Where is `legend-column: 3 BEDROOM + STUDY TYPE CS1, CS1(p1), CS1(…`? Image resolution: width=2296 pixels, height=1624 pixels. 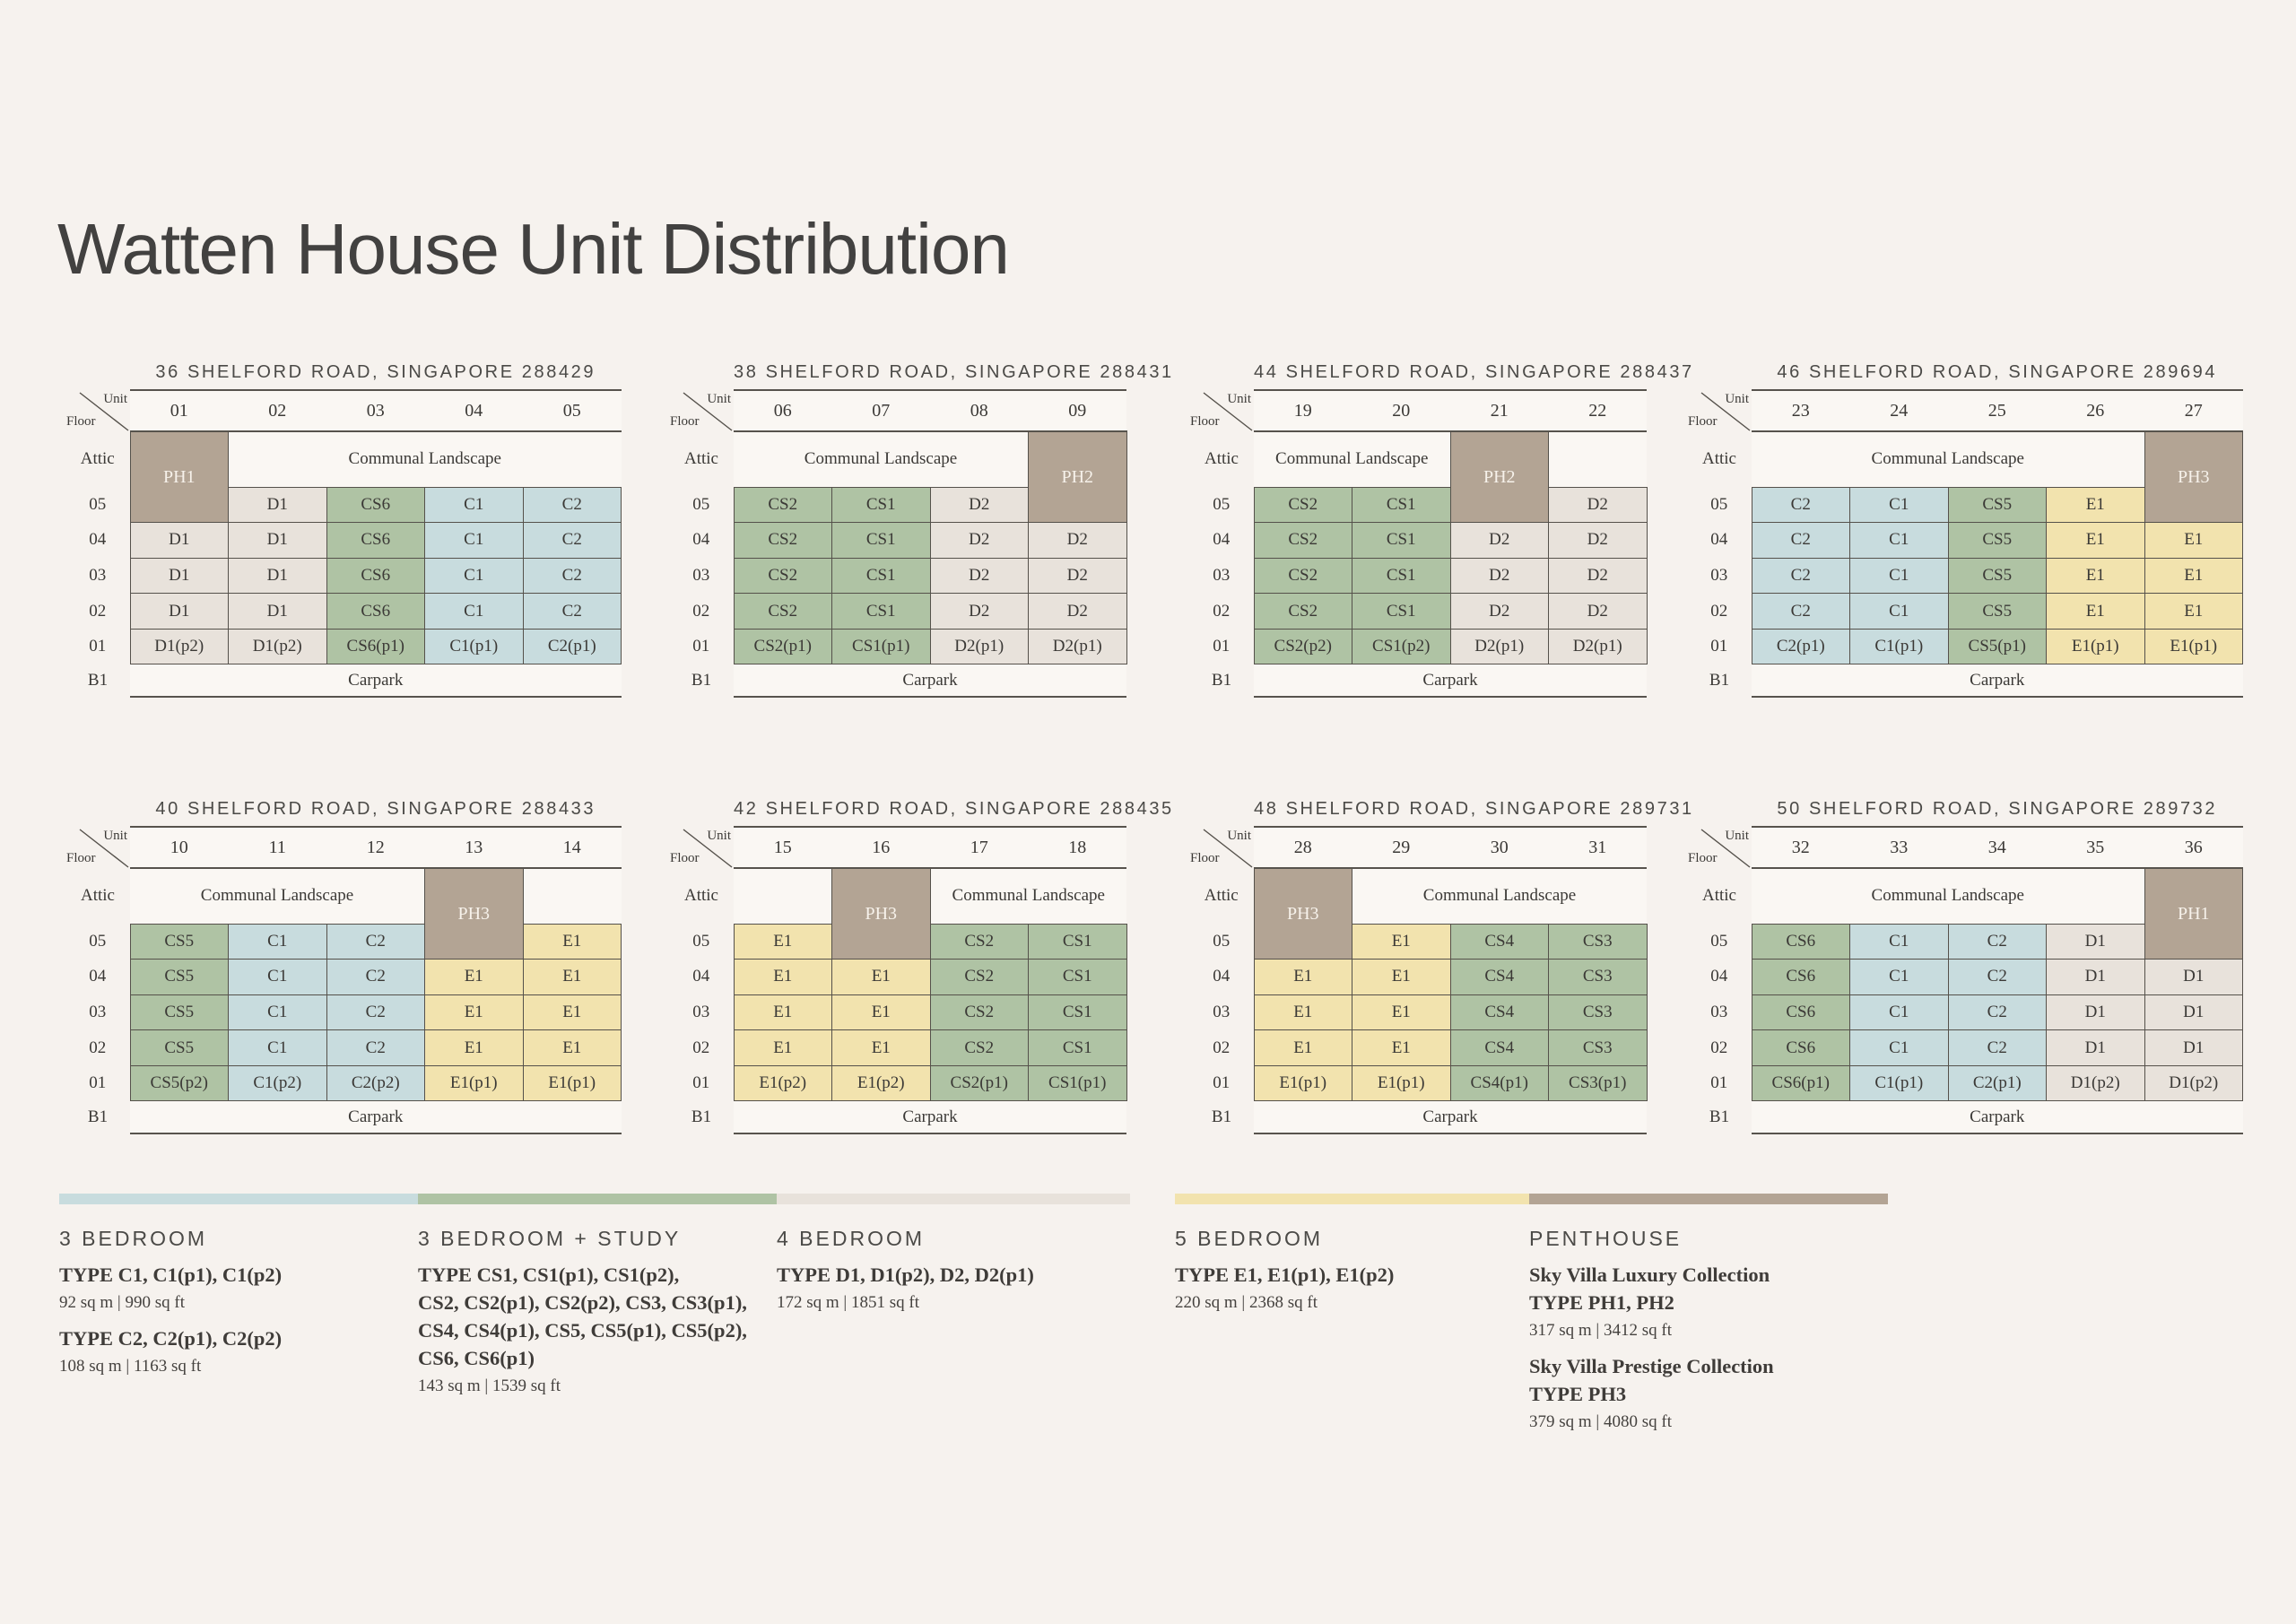
legend-column: 3 BEDROOM + STUDY TYPE CS1, CS1(p1), CS1(… is located at coordinates (597, 1301).